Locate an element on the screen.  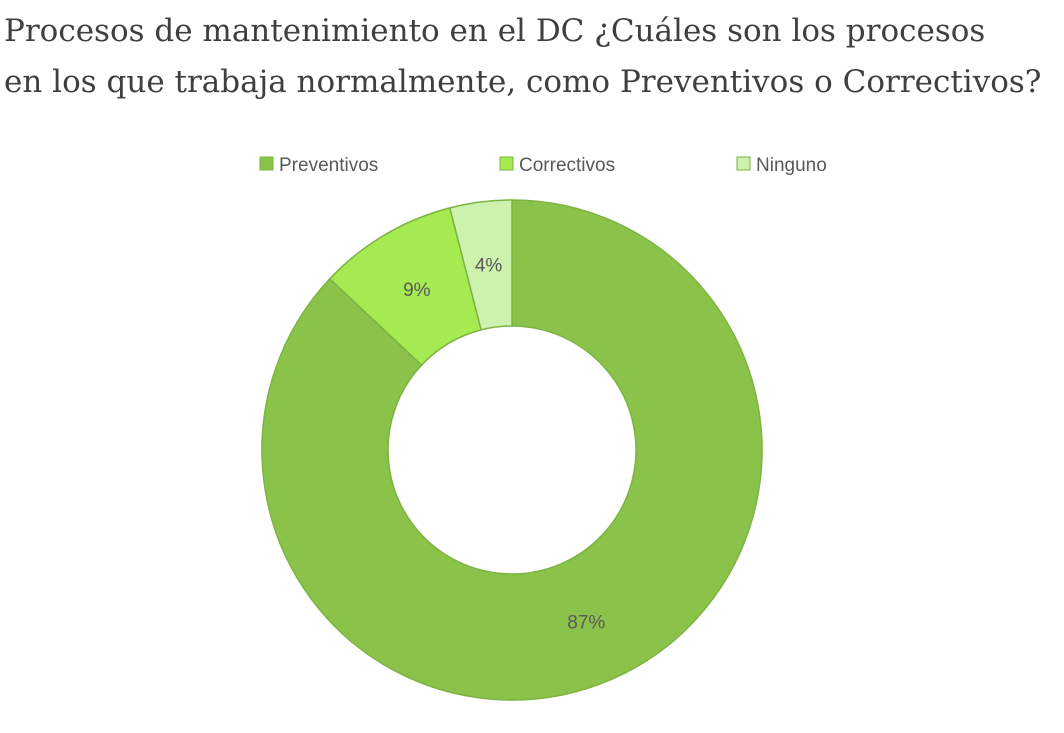
slice-ninguno is located at coordinates (480, 265).